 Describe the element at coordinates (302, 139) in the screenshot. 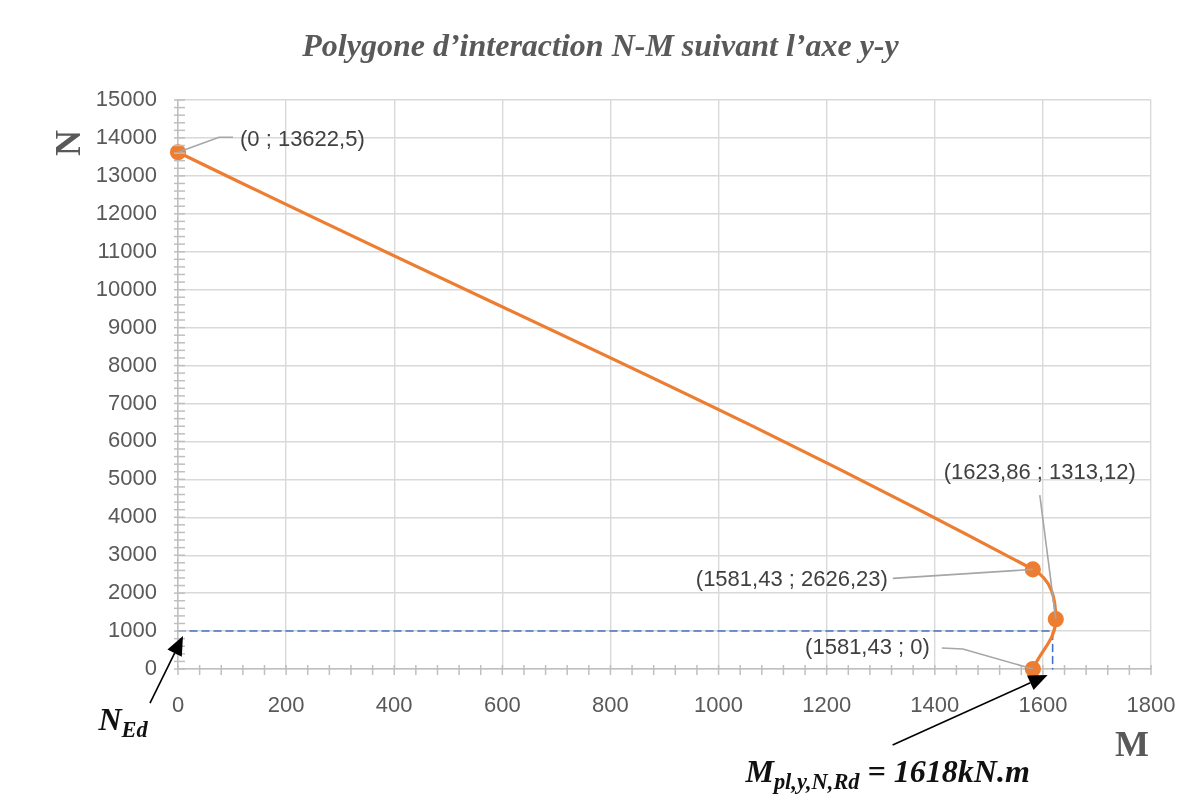

I see `data-label: (0 ; 13622,5)` at that location.